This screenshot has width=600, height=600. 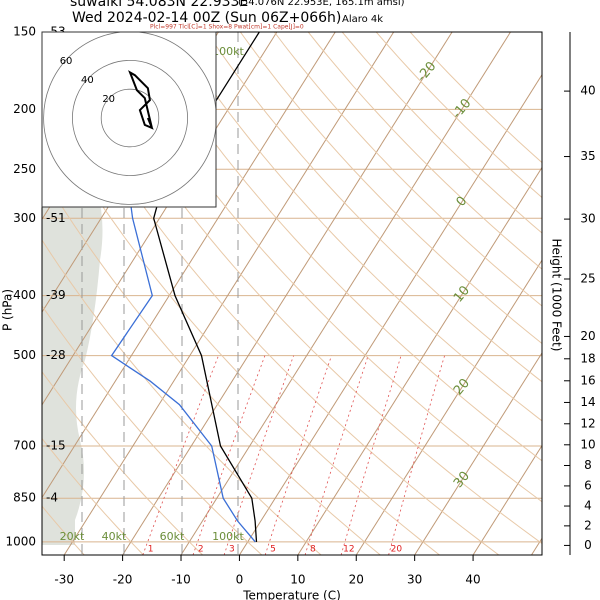 What do you see at coordinates (587, 278) in the screenshot?
I see `y2-tick-label: 25` at bounding box center [587, 278].